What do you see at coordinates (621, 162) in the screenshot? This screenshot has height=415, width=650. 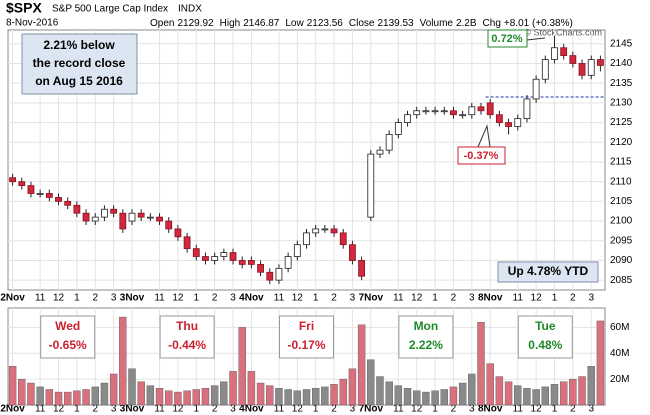 I see `y-tick-label: 2115` at bounding box center [621, 162].